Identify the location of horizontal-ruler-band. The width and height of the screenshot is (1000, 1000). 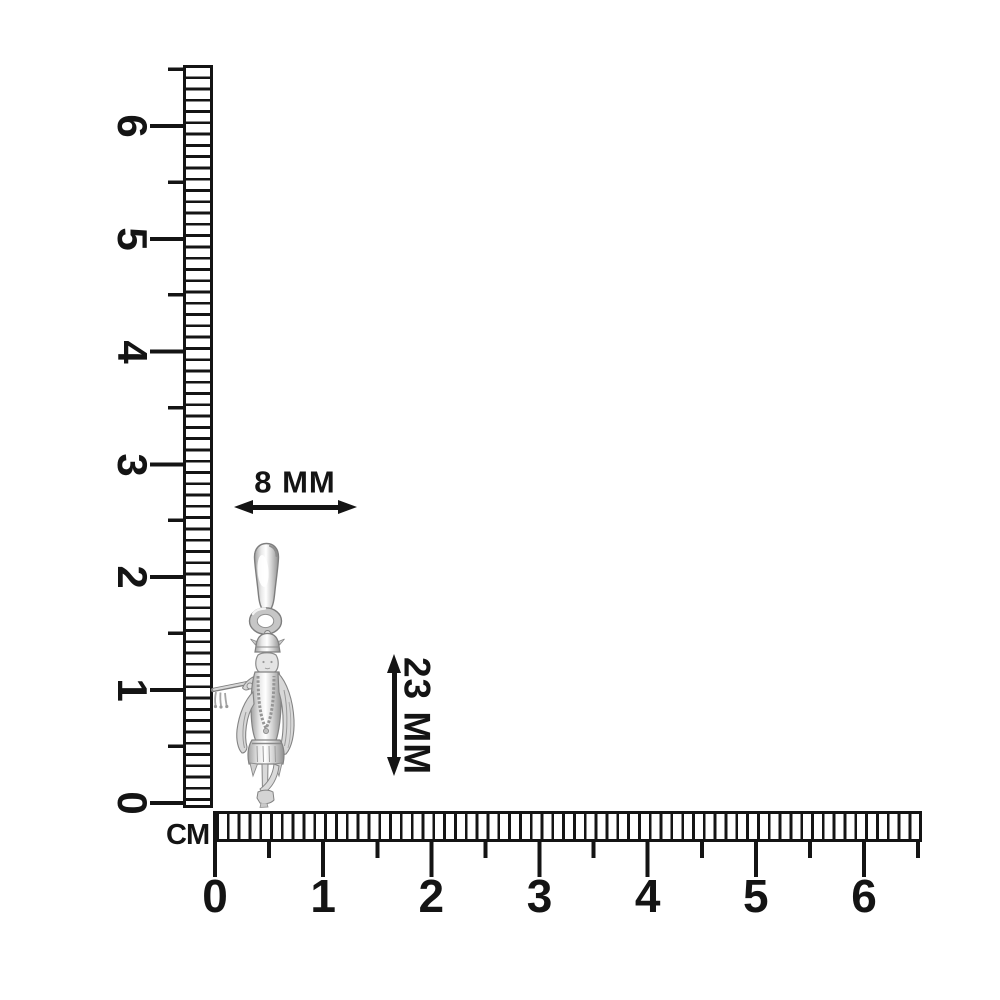
(567, 826).